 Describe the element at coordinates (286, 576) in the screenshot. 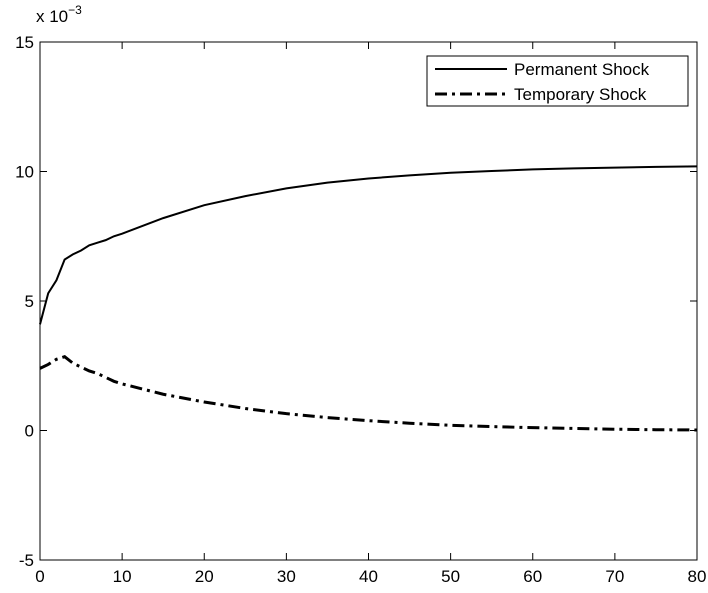

I see `x-tick-label: 30` at that location.